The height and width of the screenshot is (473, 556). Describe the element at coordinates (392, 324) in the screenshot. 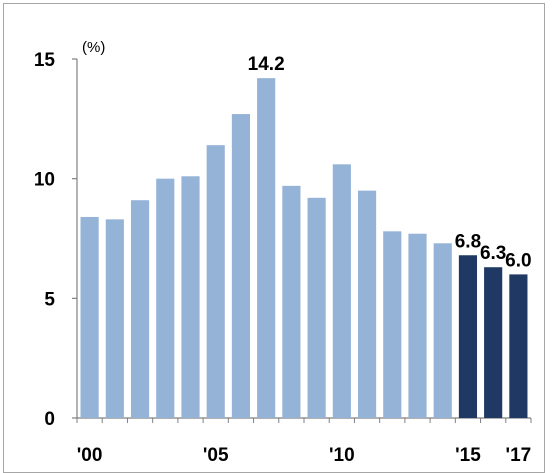

I see `bar-2012` at that location.